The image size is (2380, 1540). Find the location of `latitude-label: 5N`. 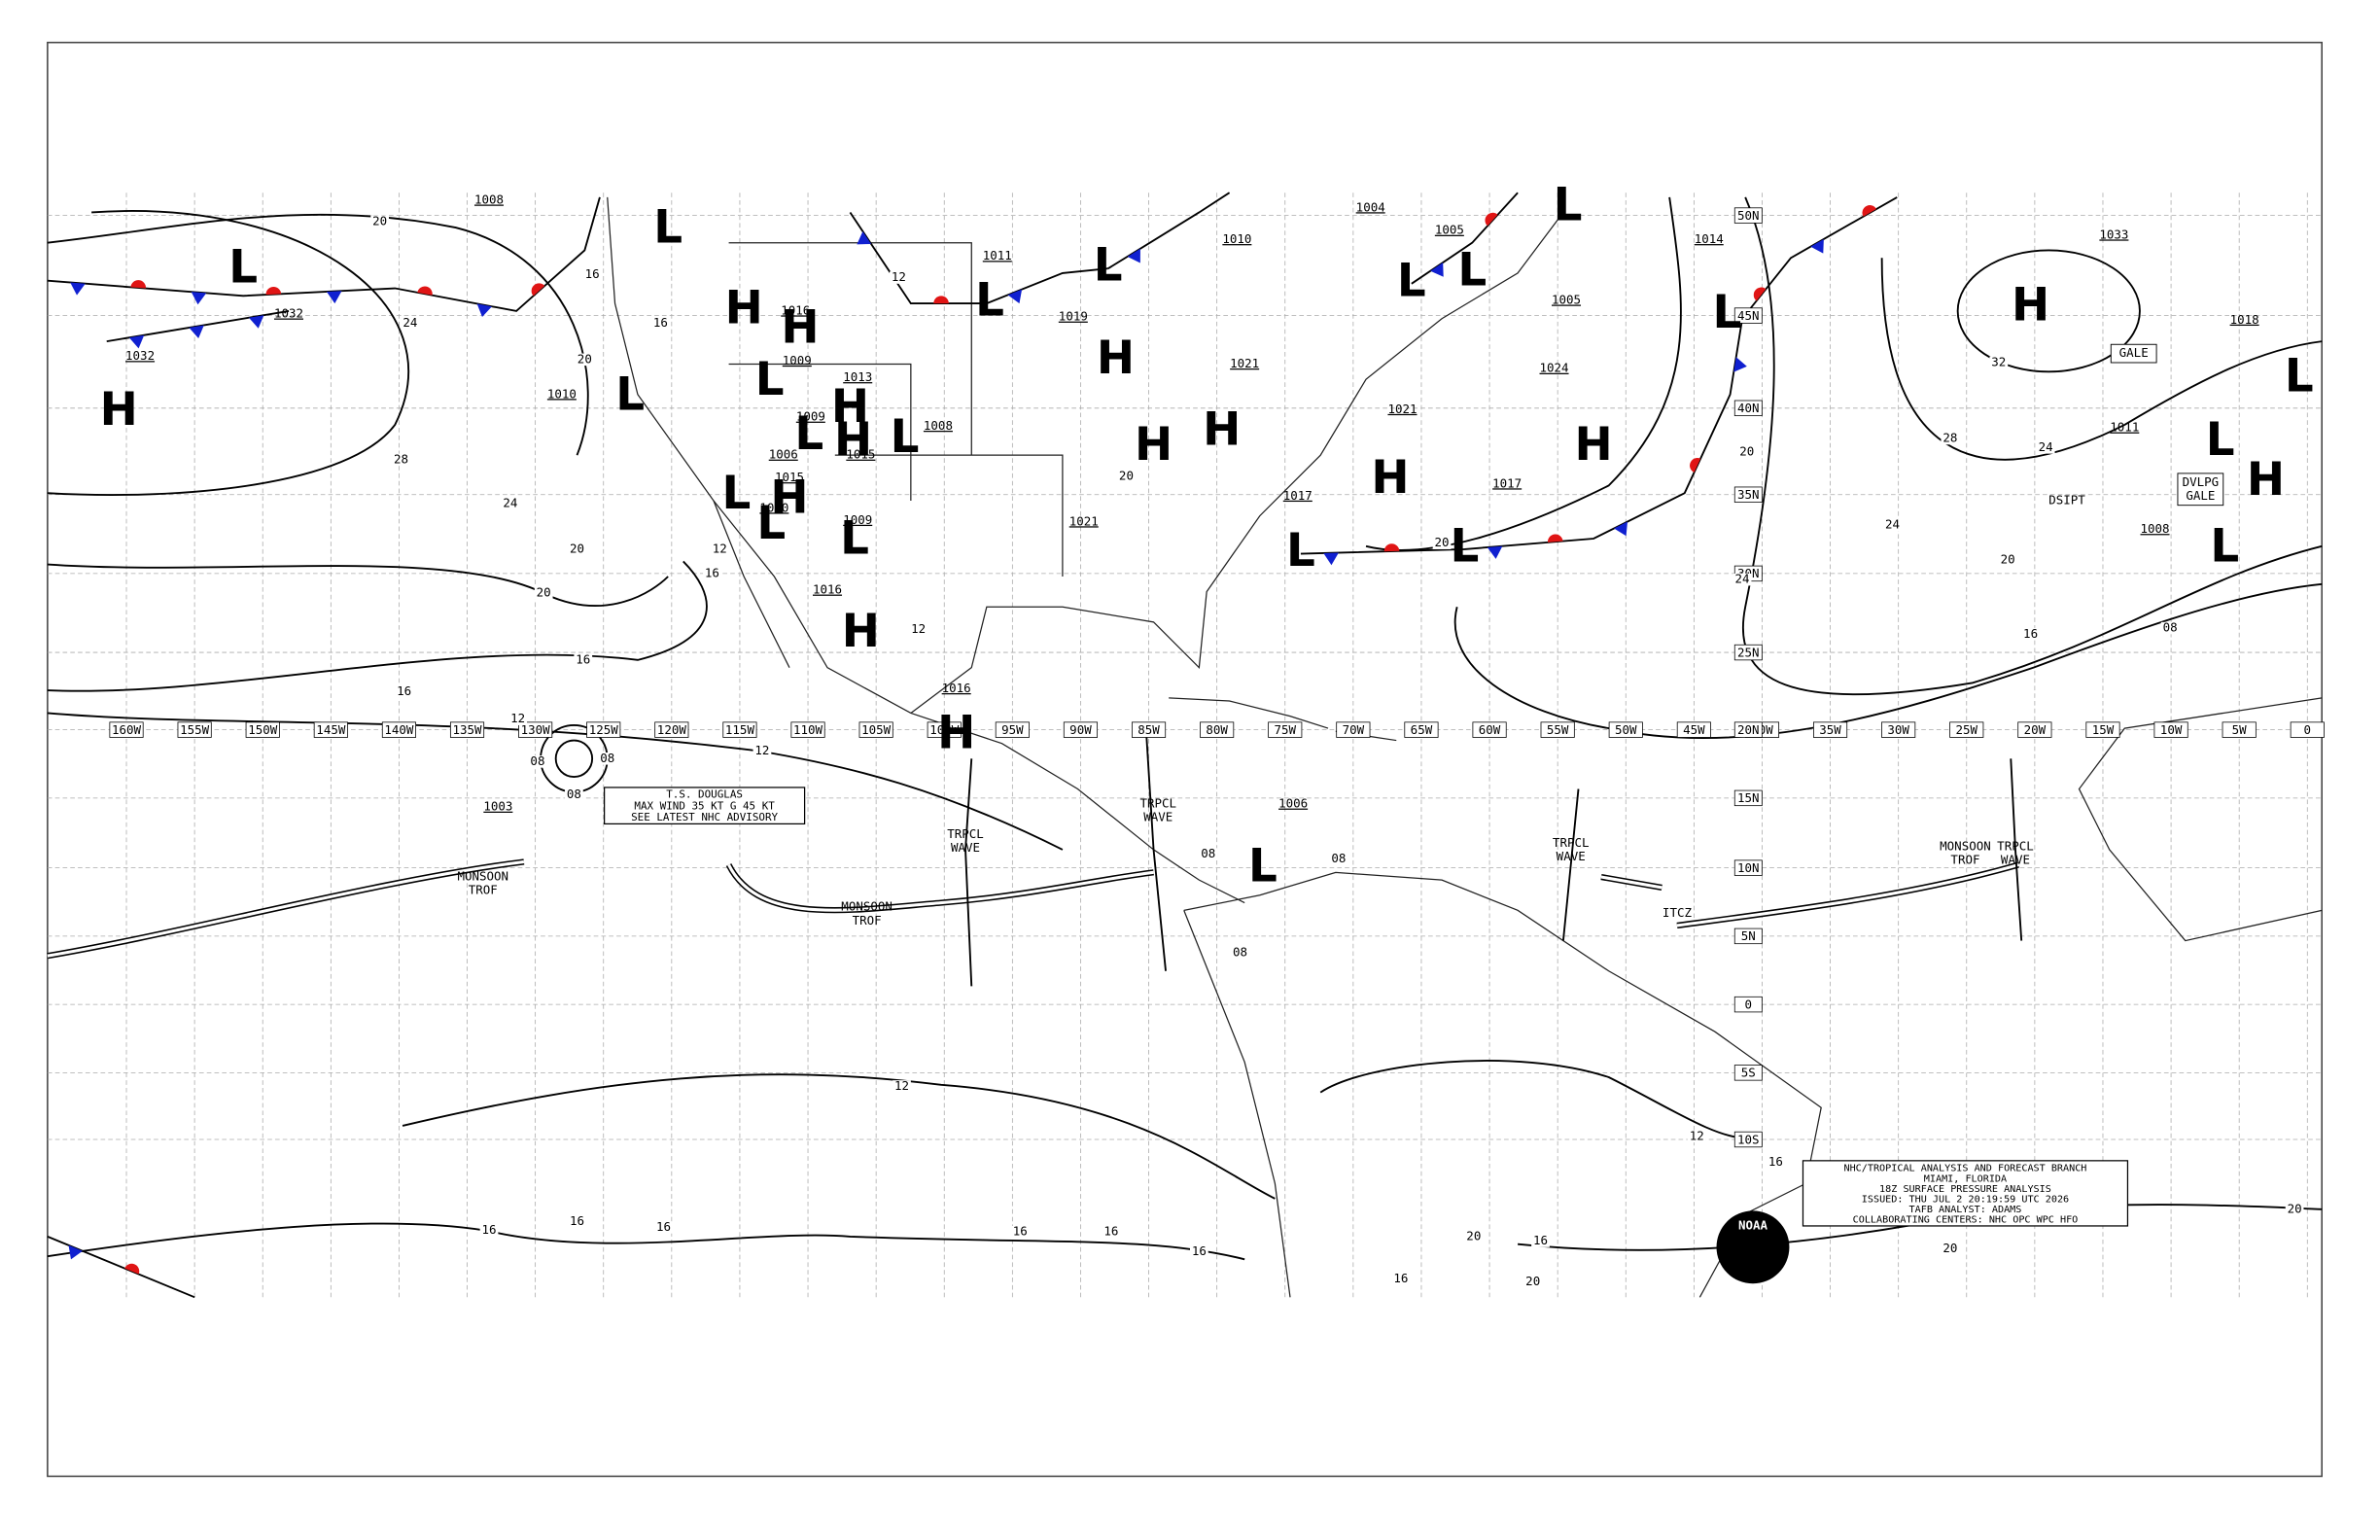

latitude-label: 5N is located at coordinates (1748, 935).